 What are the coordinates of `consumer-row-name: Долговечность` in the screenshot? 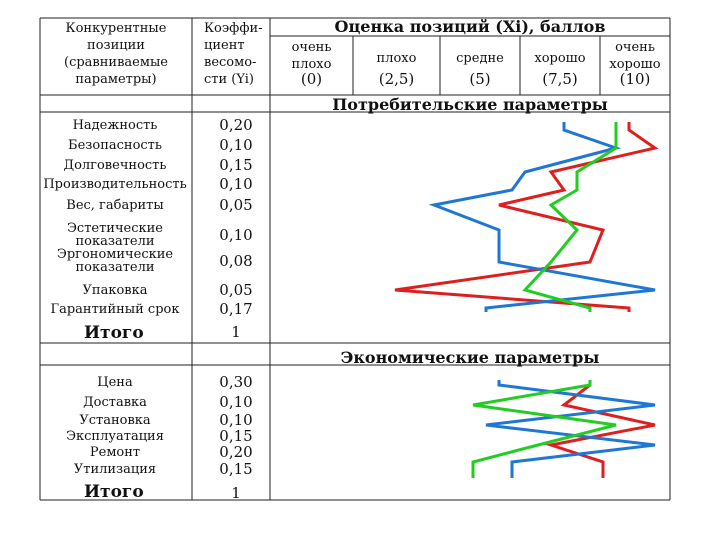 It's located at (115, 165).